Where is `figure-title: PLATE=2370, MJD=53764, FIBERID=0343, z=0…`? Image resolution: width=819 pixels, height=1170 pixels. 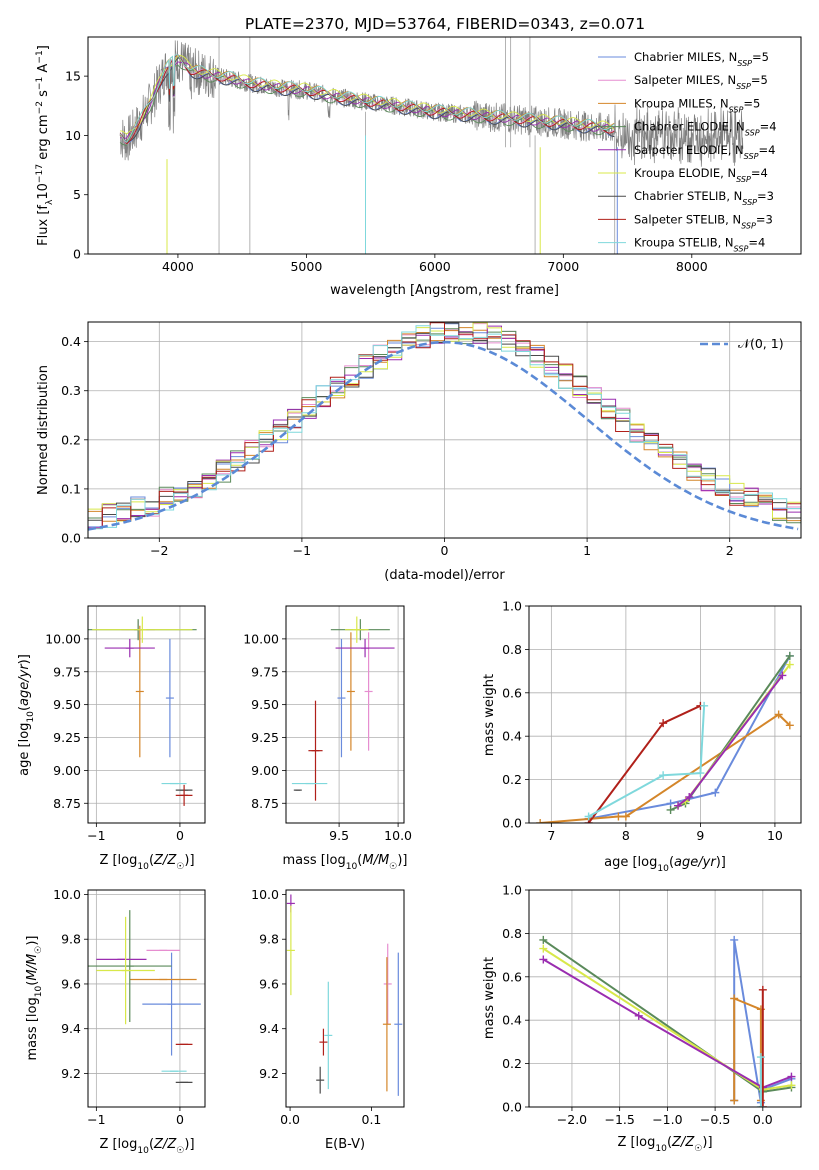 figure-title: PLATE=2370, MJD=53764, FIBERID=0343, z=0… is located at coordinates (445, 24).